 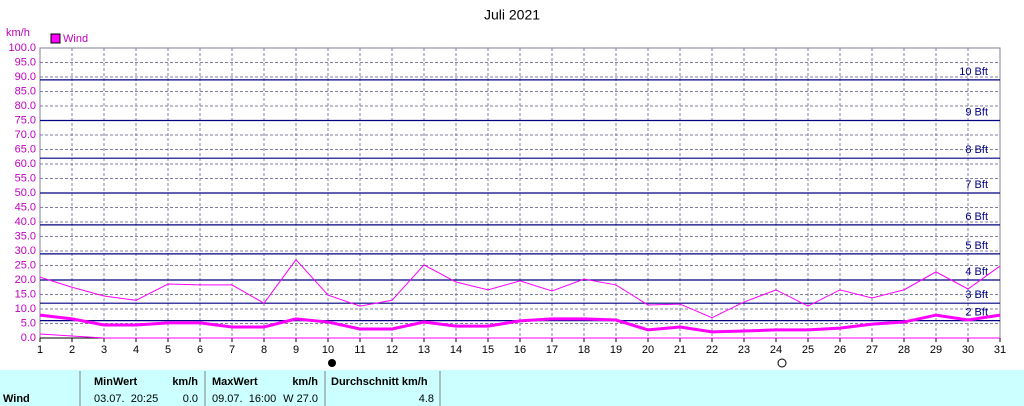 What do you see at coordinates (190, 399) in the screenshot?
I see `stat-value: 0.0` at bounding box center [190, 399].